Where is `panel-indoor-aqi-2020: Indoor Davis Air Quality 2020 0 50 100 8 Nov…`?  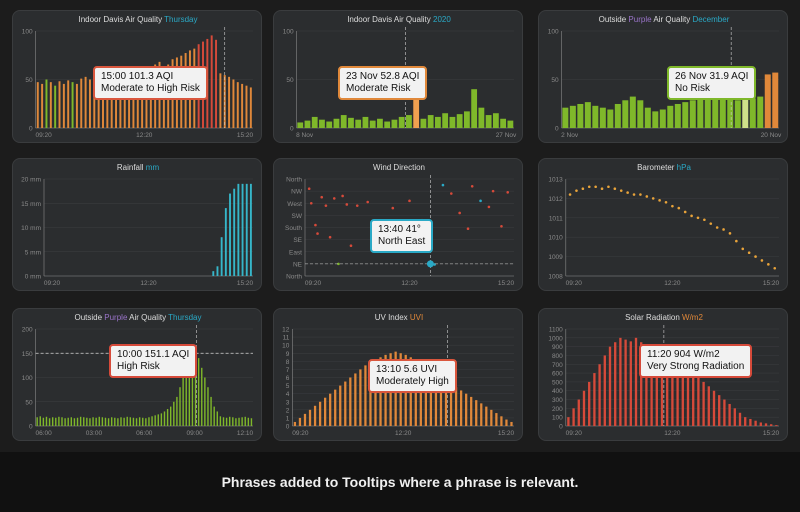 panel-indoor-aqi-2020: Indoor Davis Air Quality 2020 0 50 100 8 Nov… is located at coordinates (398, 76).